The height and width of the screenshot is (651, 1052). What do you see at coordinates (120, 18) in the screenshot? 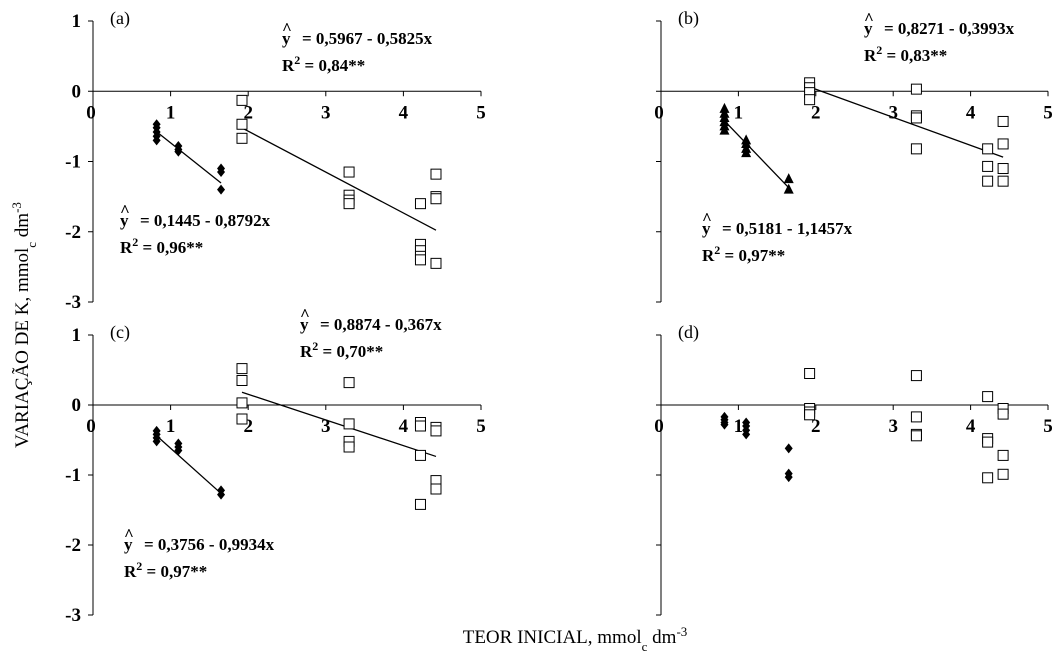
I see `panel-label: (a)` at bounding box center [120, 18].